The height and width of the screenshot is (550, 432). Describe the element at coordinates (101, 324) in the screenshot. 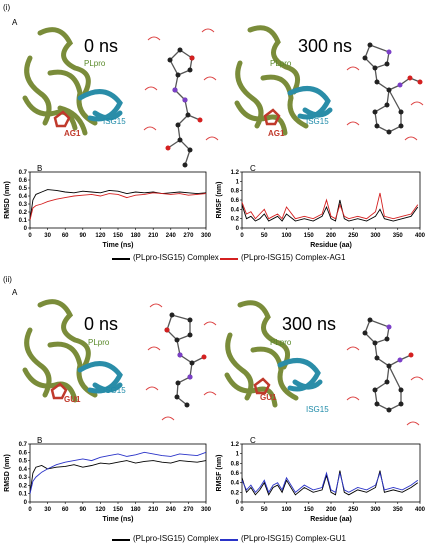

I see `time-label-0ns: 0 ns` at that location.